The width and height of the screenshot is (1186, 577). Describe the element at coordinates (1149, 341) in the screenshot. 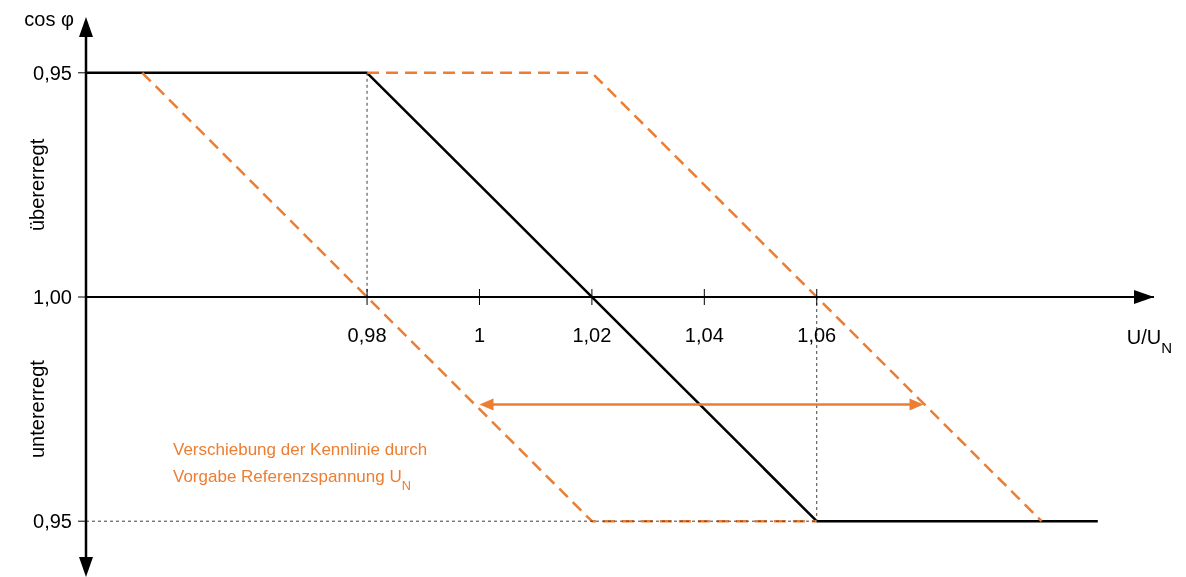

I see `x-axis-title: U/U$_{N}$` at that location.